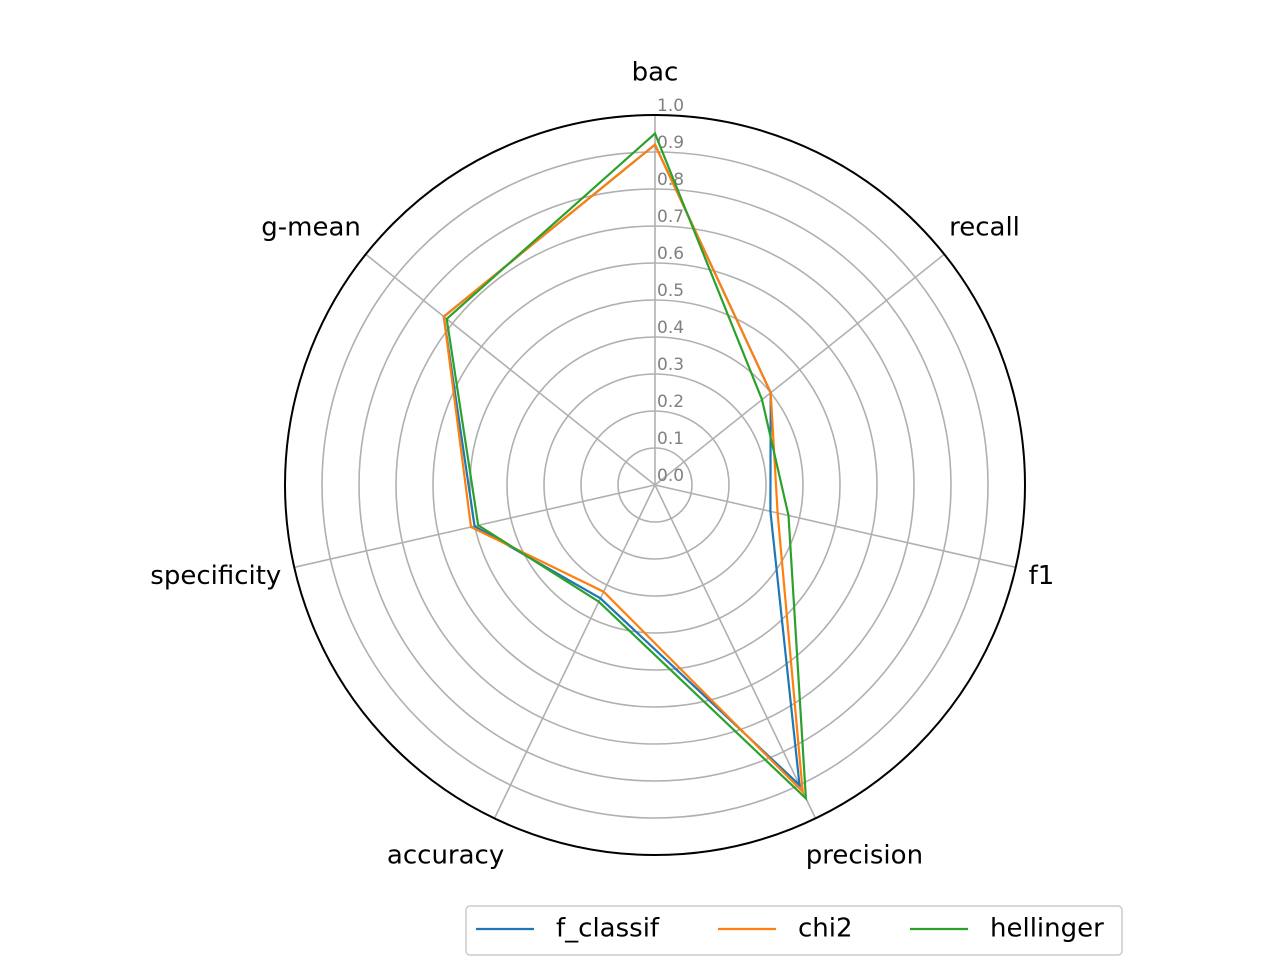 The height and width of the screenshot is (960, 1280). Describe the element at coordinates (670, 254) in the screenshot. I see `r-tick-label: 0.6` at that location.